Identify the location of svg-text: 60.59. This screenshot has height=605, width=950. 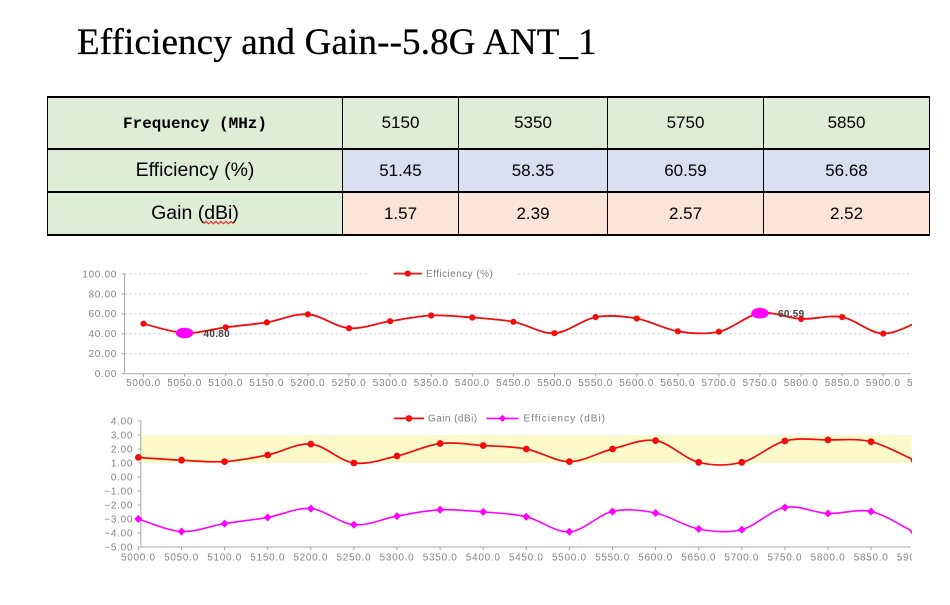
(791, 314).